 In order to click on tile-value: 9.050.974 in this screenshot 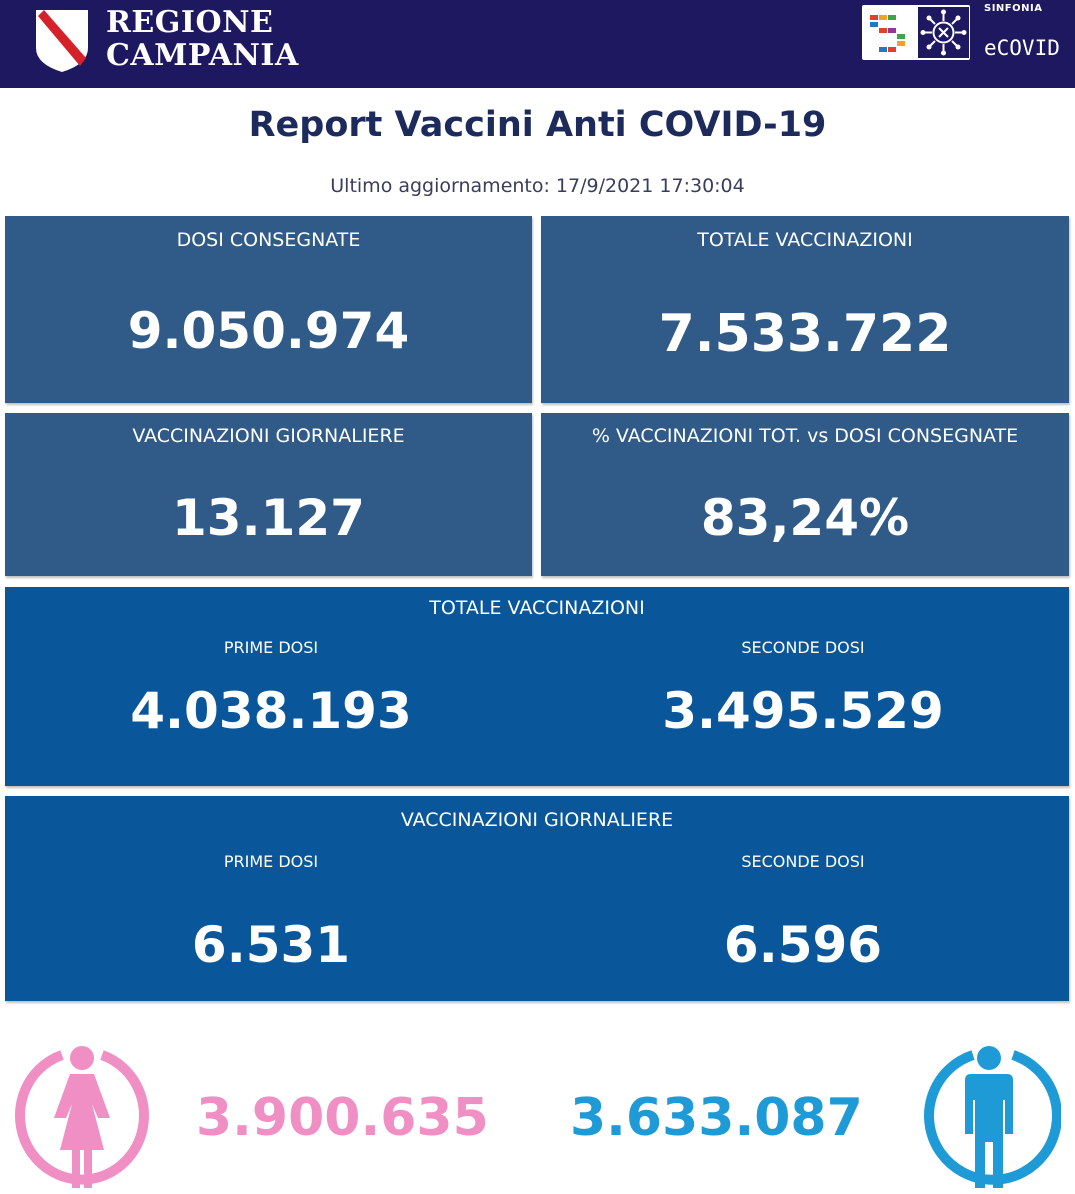, I will do `click(268, 331)`.